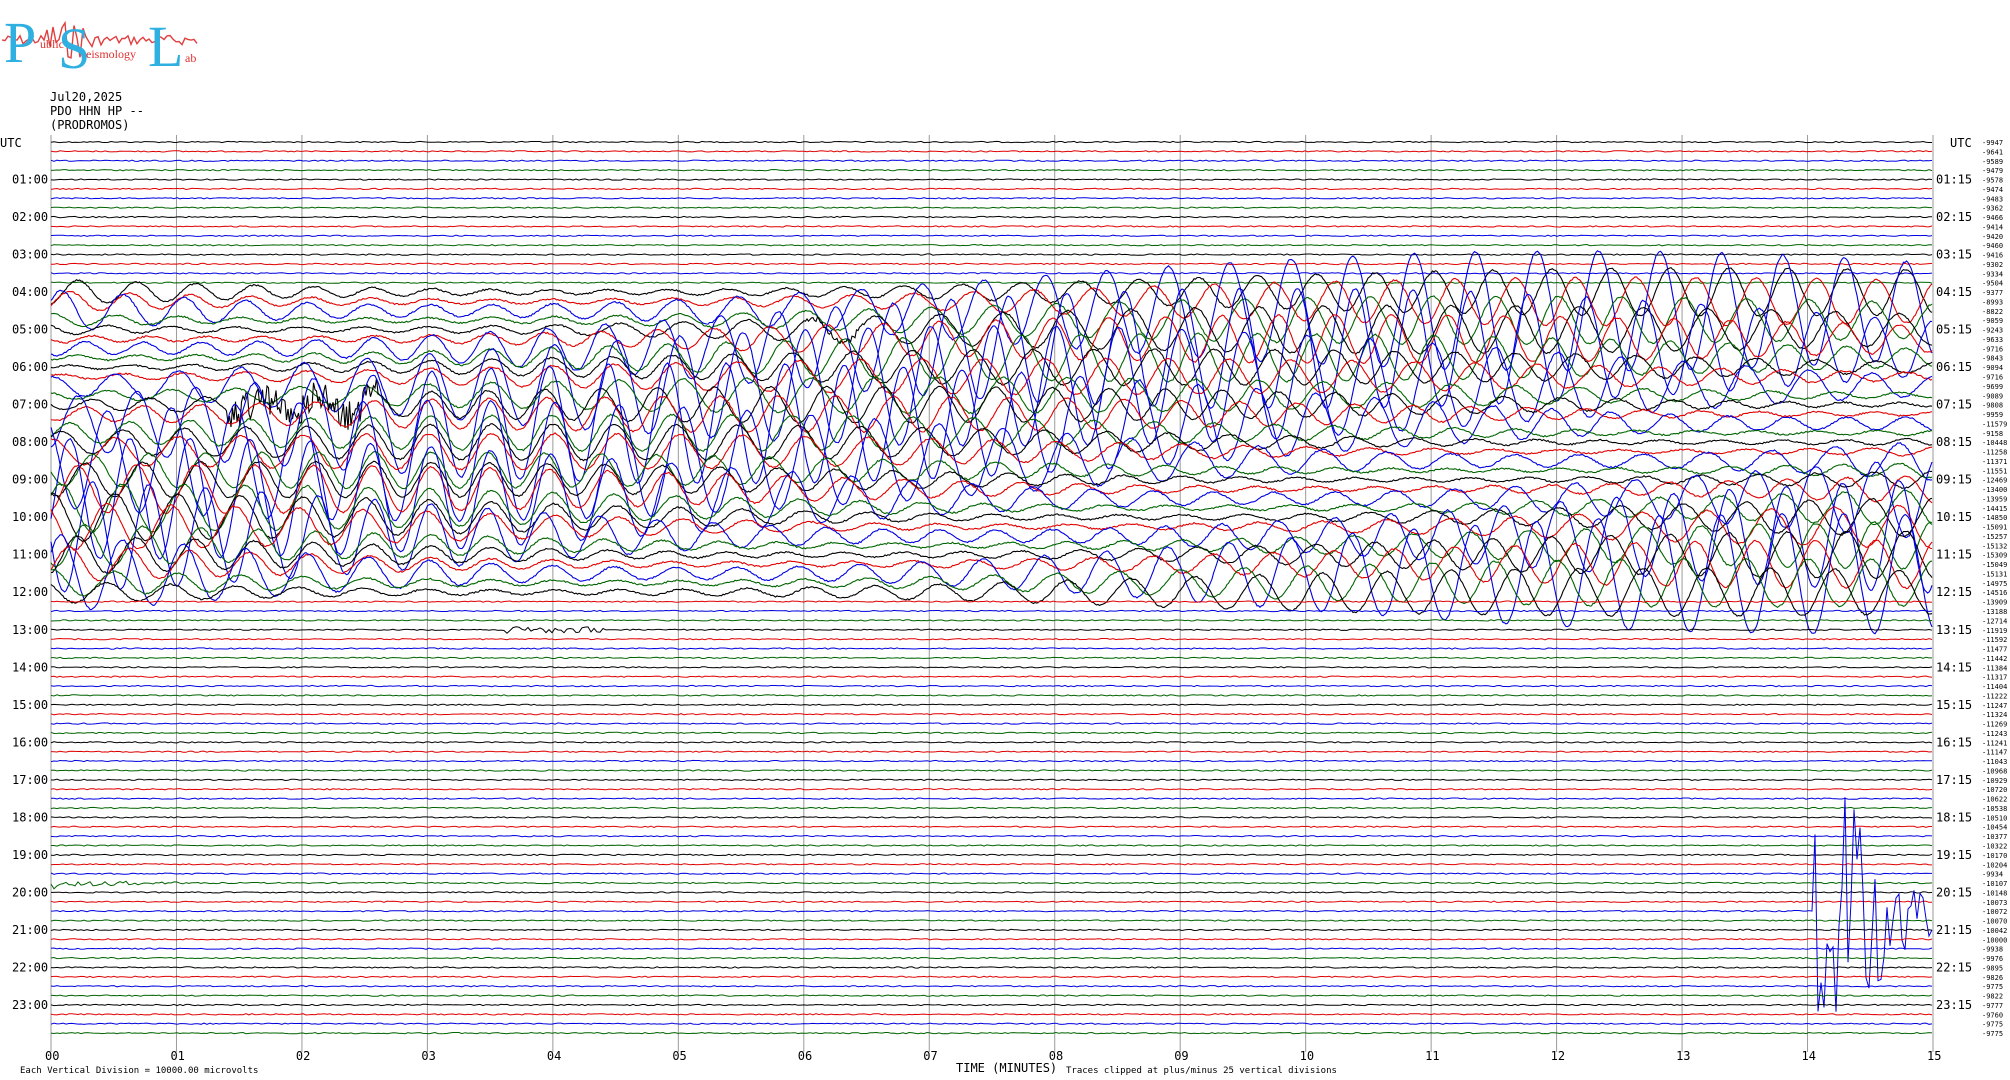 This screenshot has width=2010, height=1080. Describe the element at coordinates (1181, 1056) in the screenshot. I see `x-tick-label-09: 09` at that location.